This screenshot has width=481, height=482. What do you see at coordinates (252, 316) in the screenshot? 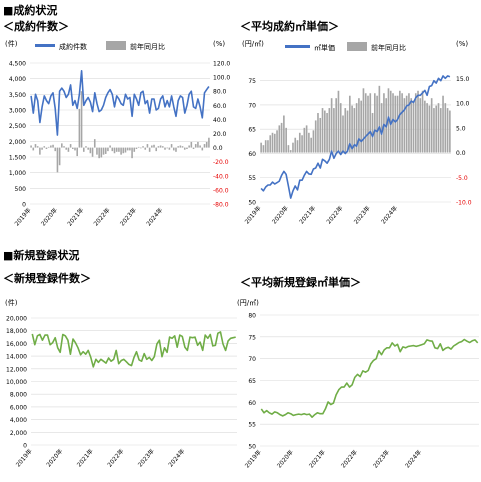
I see `y-tick-label: 80` at bounding box center [252, 316].